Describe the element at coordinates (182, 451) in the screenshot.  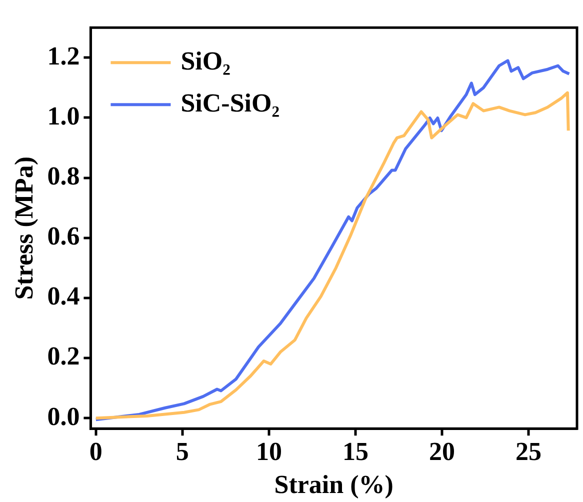
I see `x-tick-label: 5` at that location.